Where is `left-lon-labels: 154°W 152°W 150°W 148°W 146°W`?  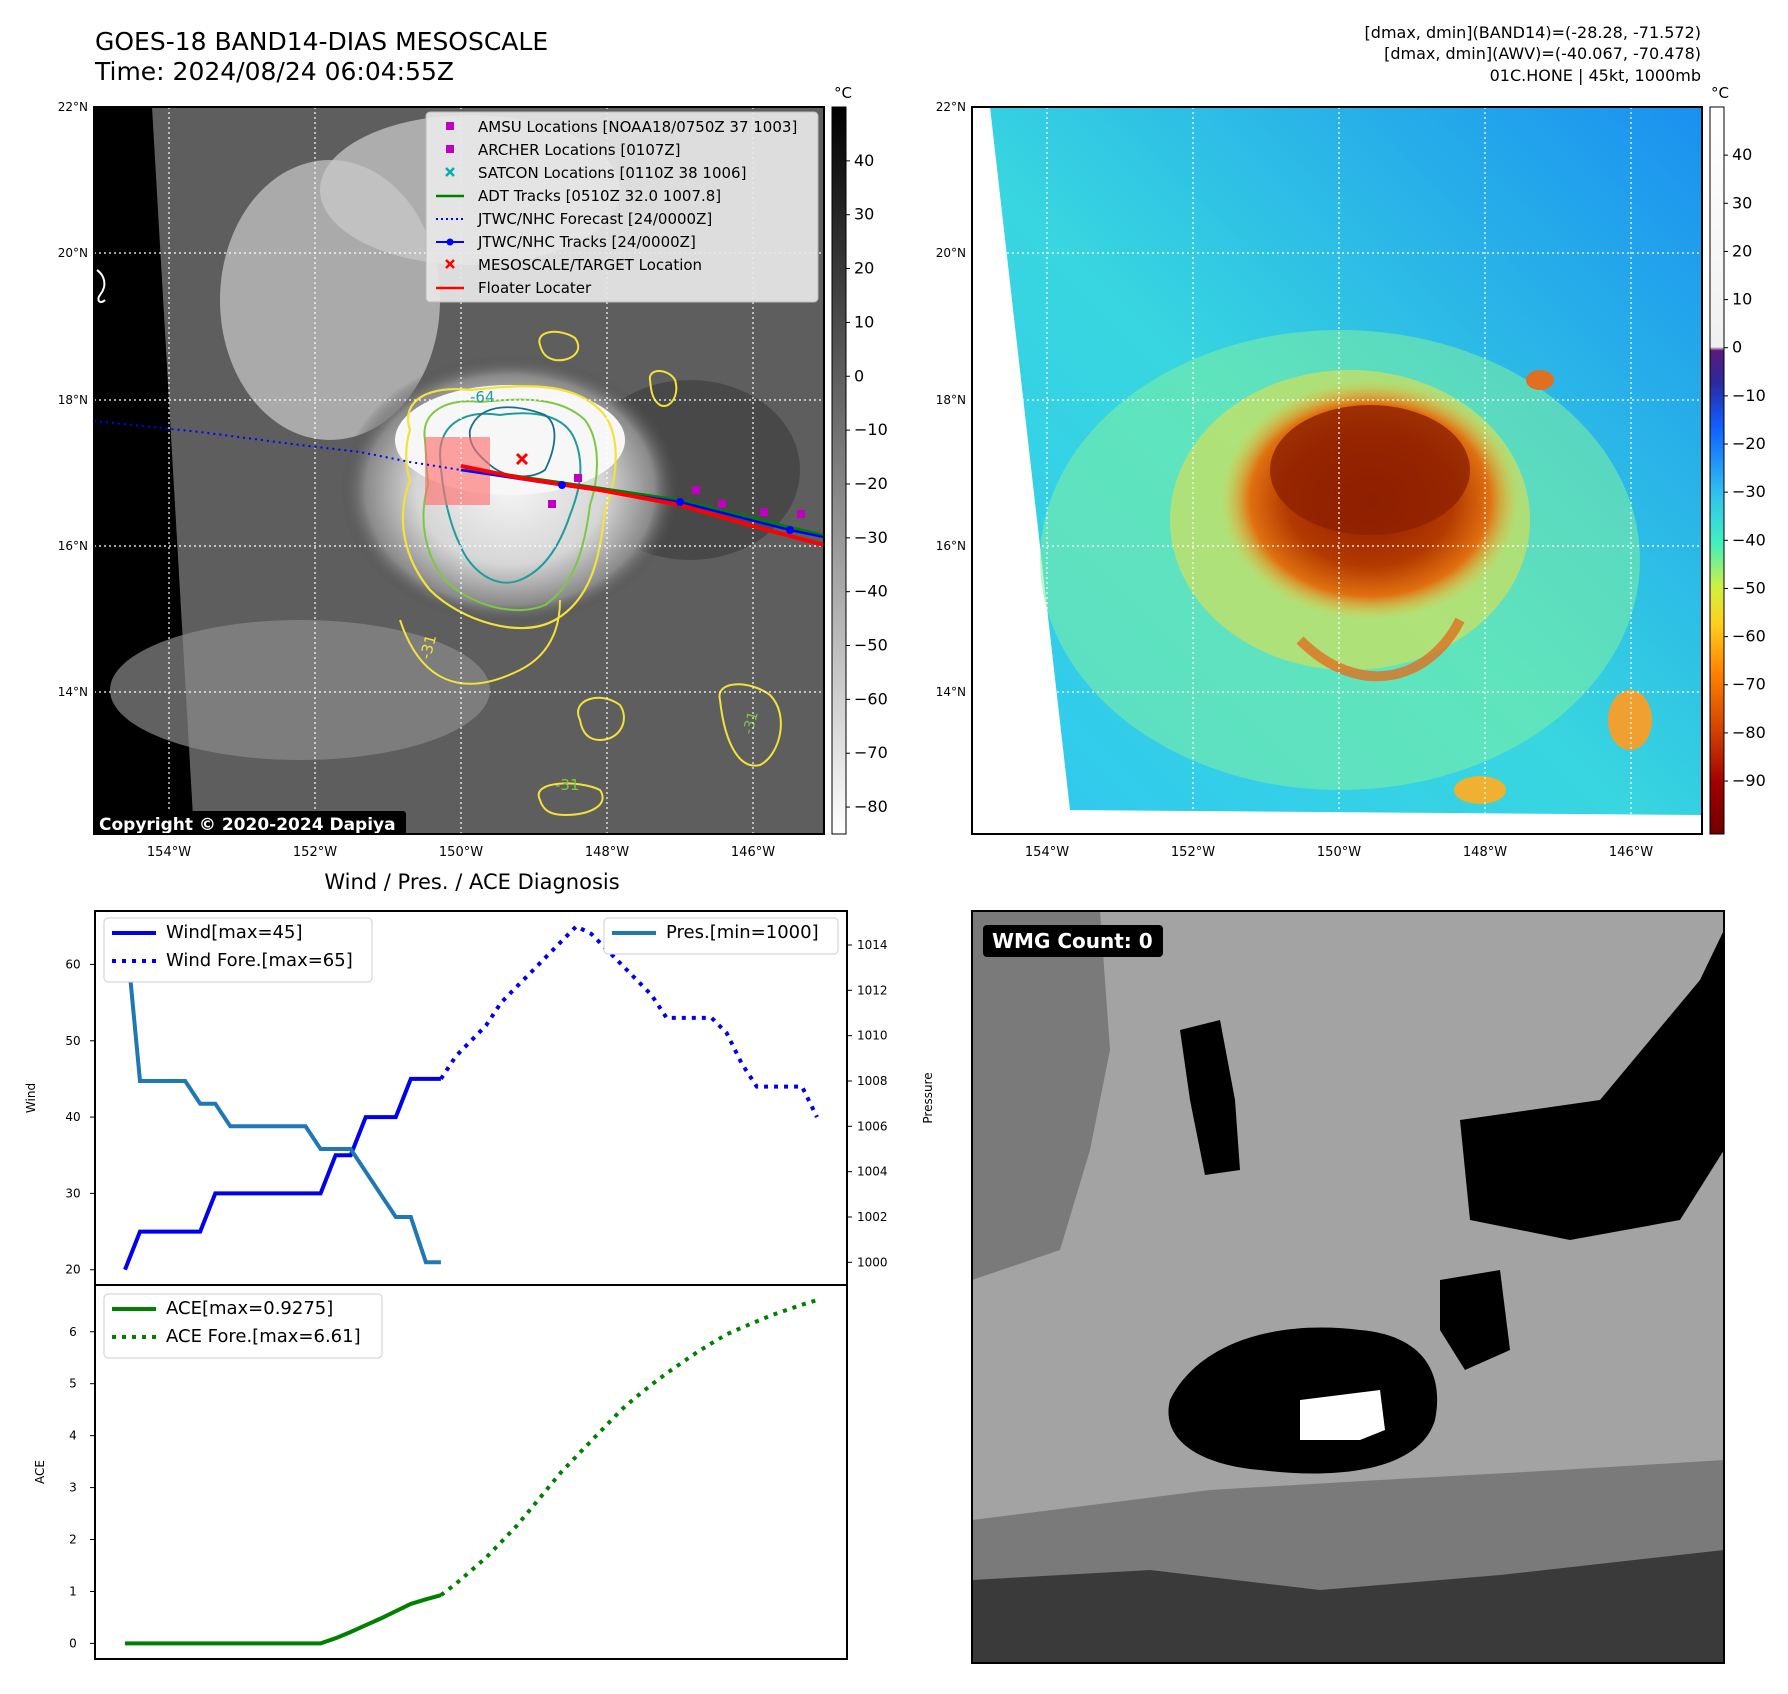 left-lon-labels: 154°W 152°W 150°W 148°W 146°W is located at coordinates (461, 852).